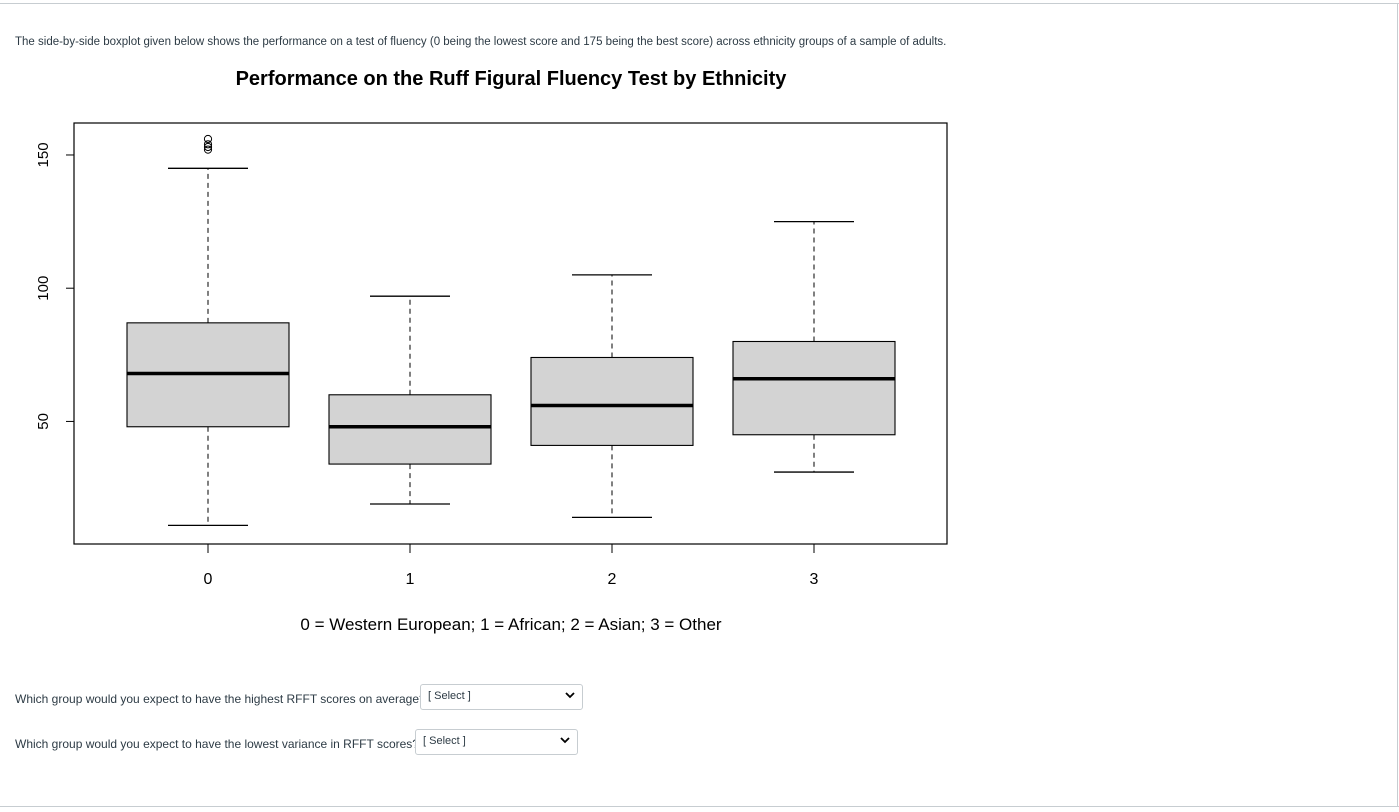  I want to click on top-divider, so click(699, 3).